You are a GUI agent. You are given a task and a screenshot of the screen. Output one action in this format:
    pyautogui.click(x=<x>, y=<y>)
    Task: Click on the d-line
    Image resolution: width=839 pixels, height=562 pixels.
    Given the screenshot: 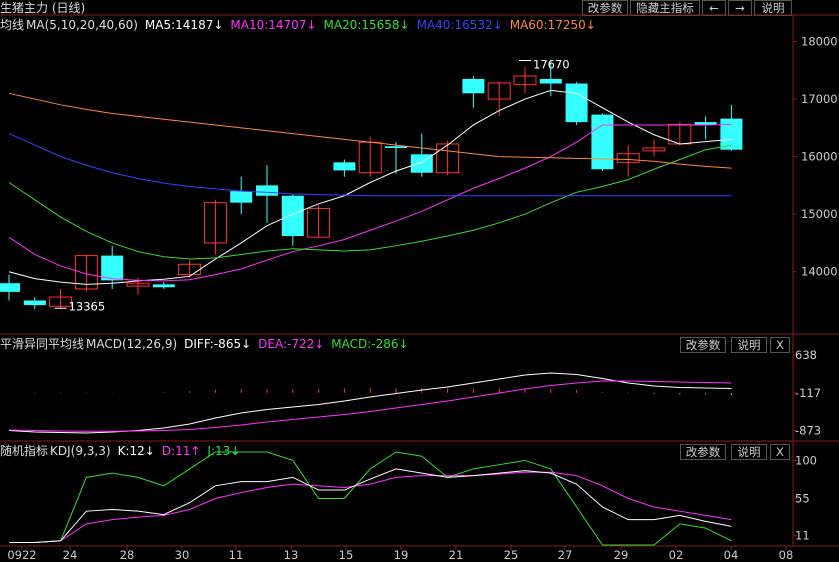 What is the action you would take?
    pyautogui.click(x=370, y=507)
    